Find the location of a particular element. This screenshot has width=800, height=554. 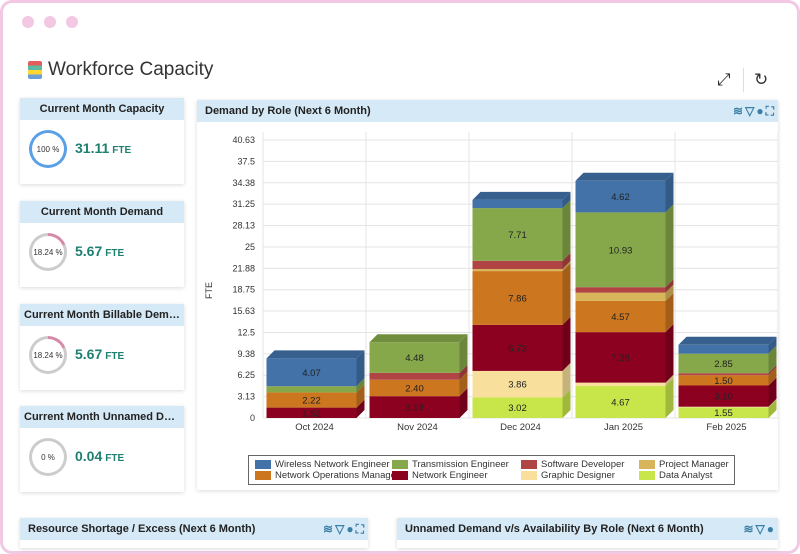

data-label: 3.10 is located at coordinates (723, 397).